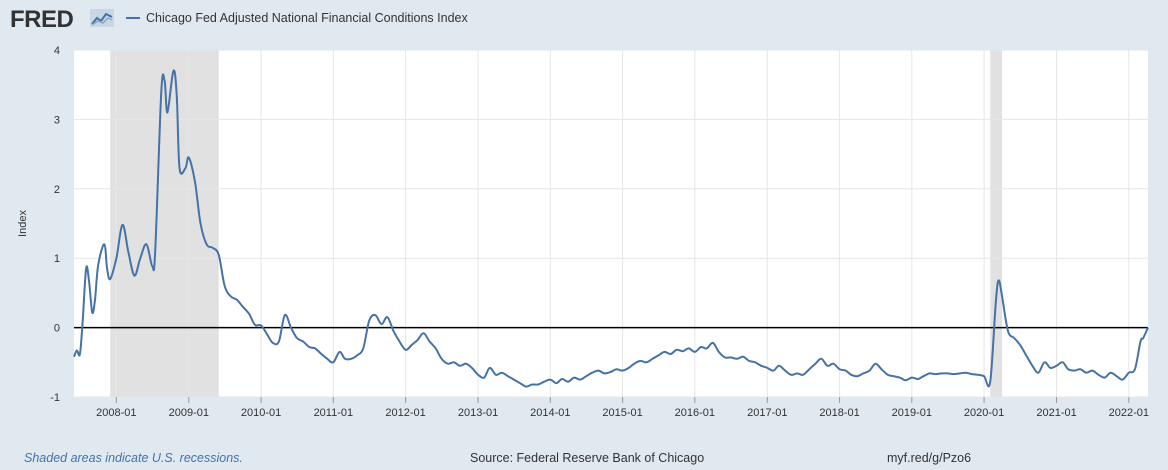 This screenshot has width=1168, height=470. What do you see at coordinates (116, 413) in the screenshot?
I see `x-tick-label: 2008-01` at bounding box center [116, 413].